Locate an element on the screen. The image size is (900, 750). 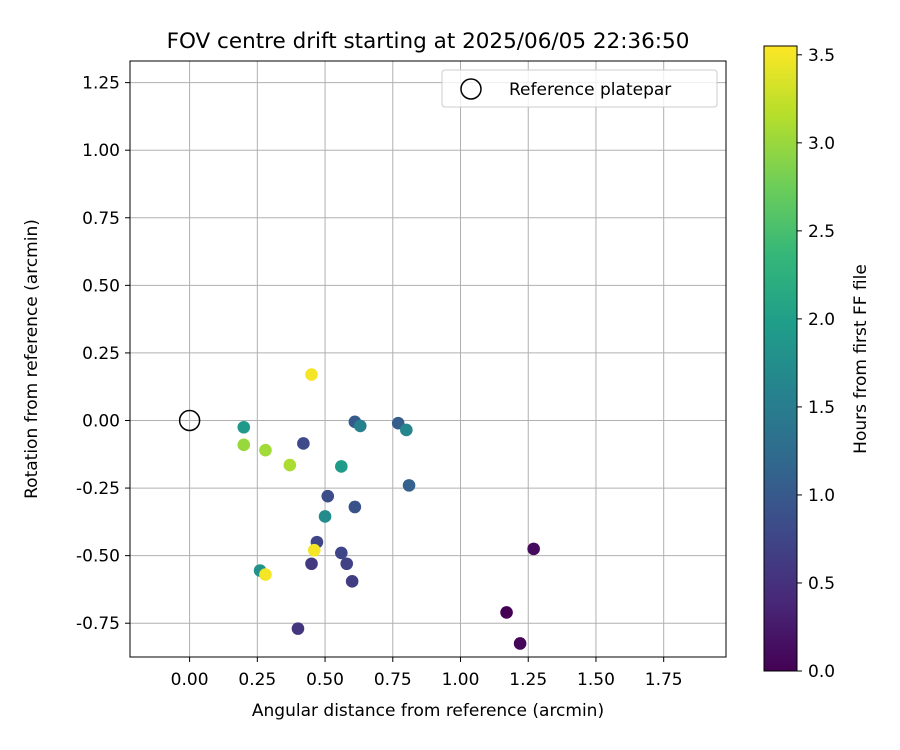
x-tick-label: 0.50 is located at coordinates (325, 680).